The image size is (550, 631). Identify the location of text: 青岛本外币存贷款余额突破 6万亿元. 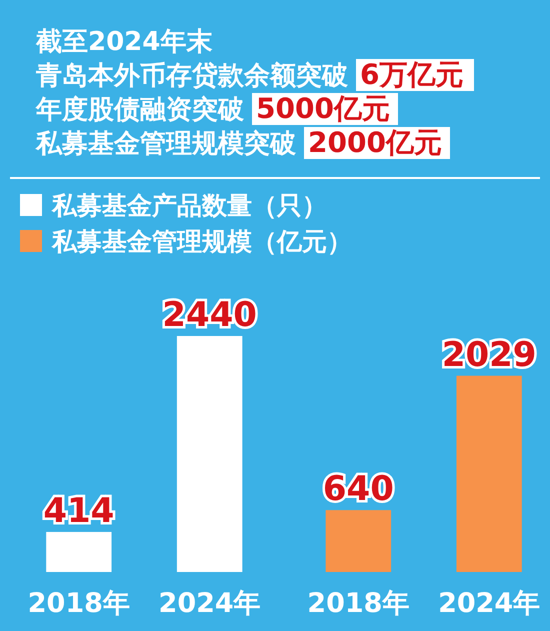
(249, 74).